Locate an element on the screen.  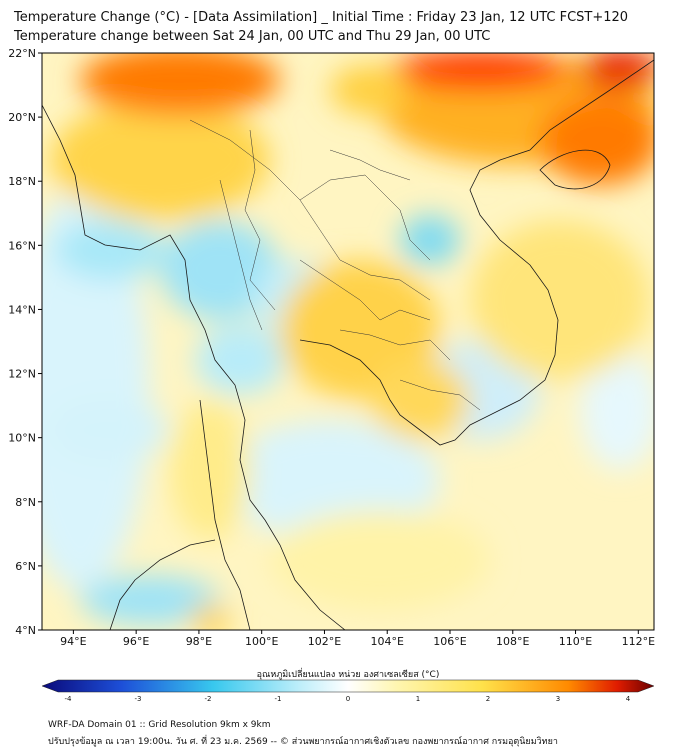
lat-label: 4°N is located at coordinates (25, 630).